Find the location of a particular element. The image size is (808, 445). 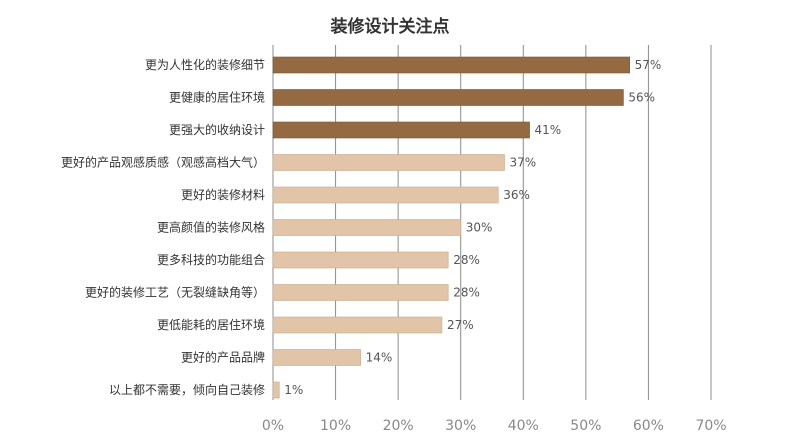

category-label: 更好的产品品牌 is located at coordinates (223, 357).